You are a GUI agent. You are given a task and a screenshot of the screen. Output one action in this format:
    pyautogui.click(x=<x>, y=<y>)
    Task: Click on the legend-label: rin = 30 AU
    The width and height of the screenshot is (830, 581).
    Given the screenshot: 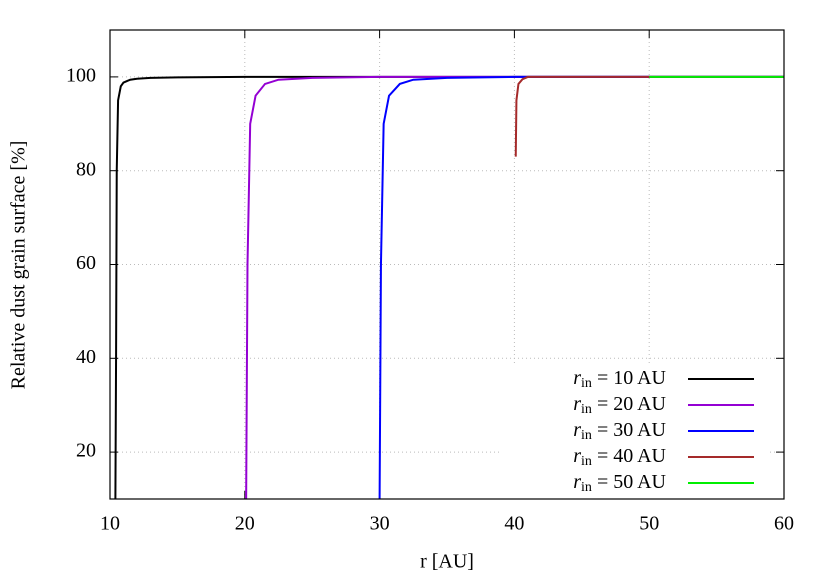 What is the action you would take?
    pyautogui.click(x=619, y=431)
    